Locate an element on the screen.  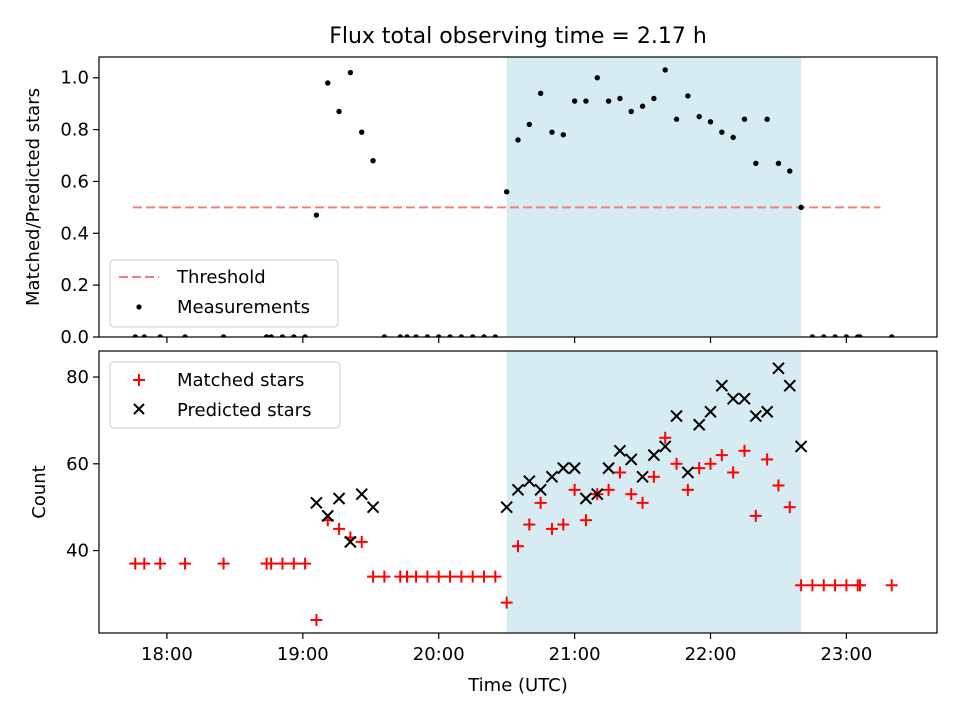
legend-count: Matched stars Predicted stars is located at coordinates (225, 395).